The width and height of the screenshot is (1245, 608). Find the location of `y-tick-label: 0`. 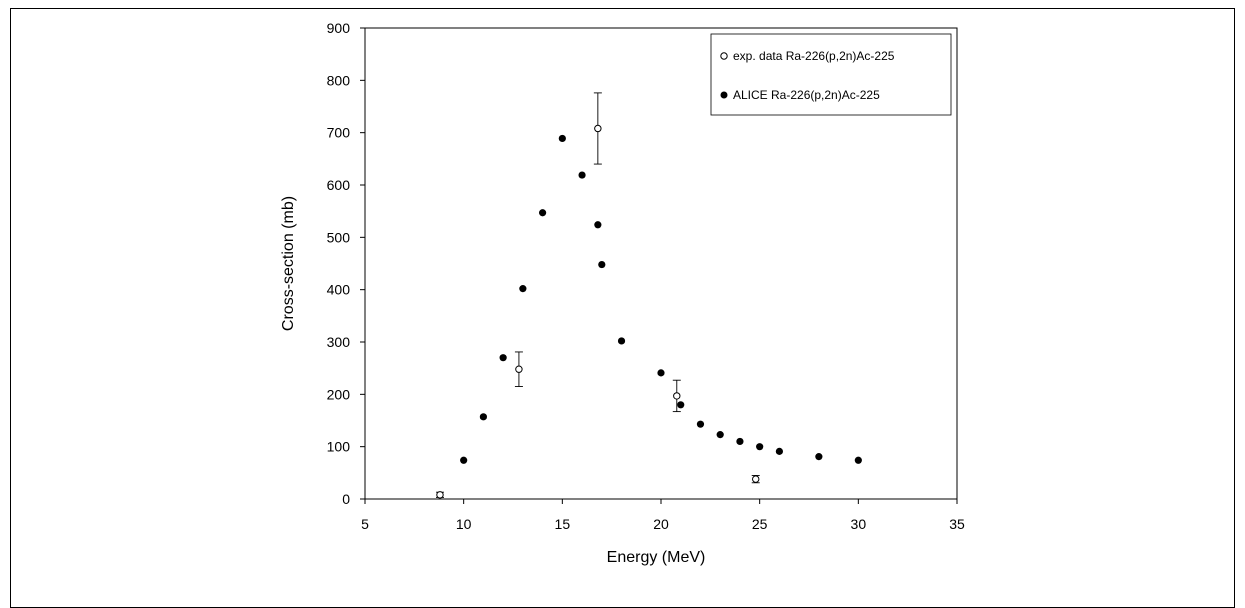

y-tick-label: 0 is located at coordinates (346, 499).